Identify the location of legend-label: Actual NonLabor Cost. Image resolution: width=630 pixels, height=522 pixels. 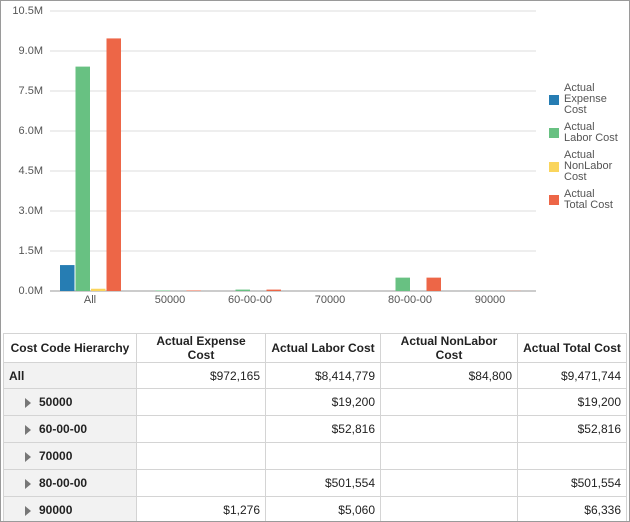
(588, 166).